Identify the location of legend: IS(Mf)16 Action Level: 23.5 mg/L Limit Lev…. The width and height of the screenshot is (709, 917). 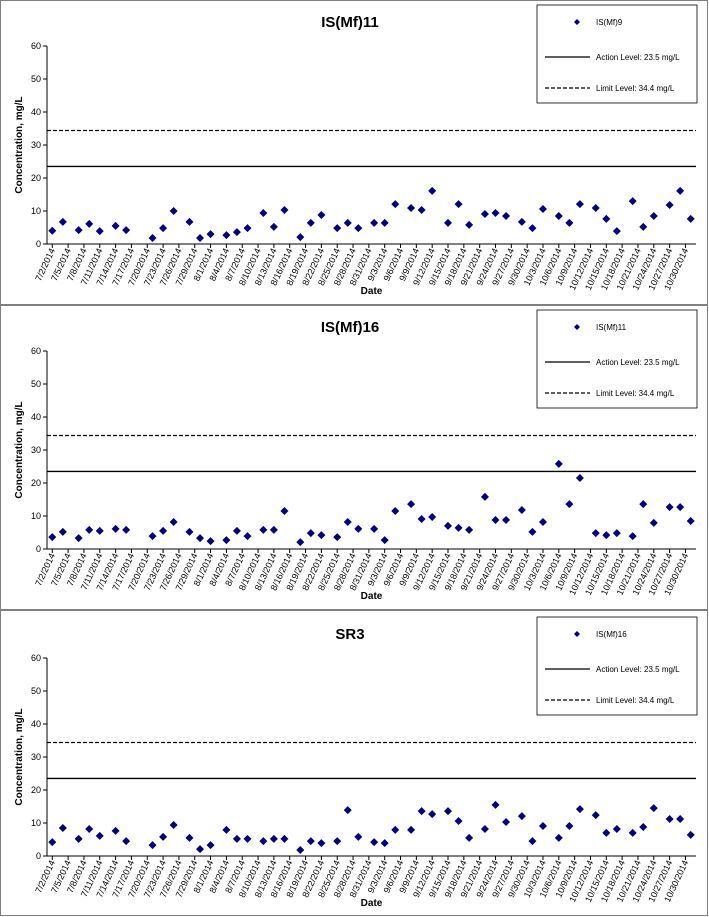
(617, 666).